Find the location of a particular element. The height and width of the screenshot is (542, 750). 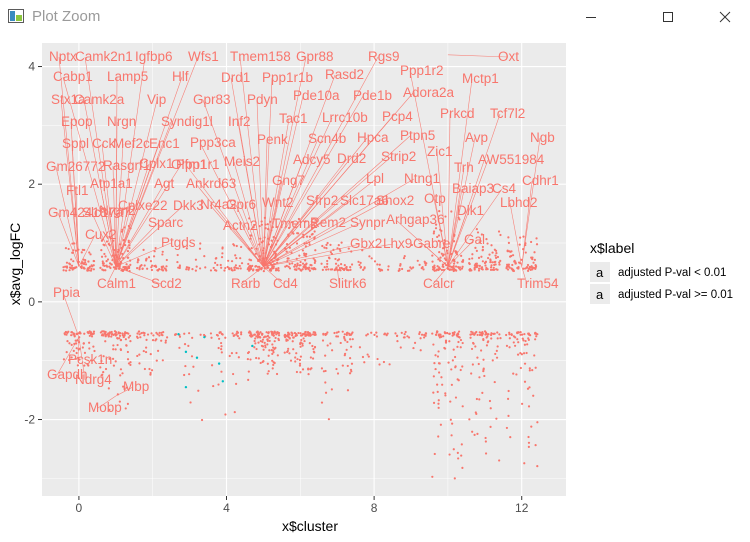

minimize-button is located at coordinates (591, 17).